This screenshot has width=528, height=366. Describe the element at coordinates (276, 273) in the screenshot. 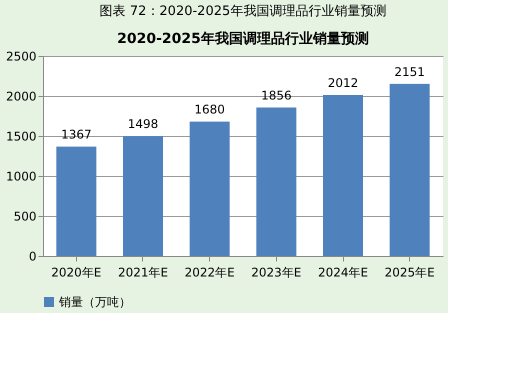

I see `x-tick-label: 2023年E` at that location.